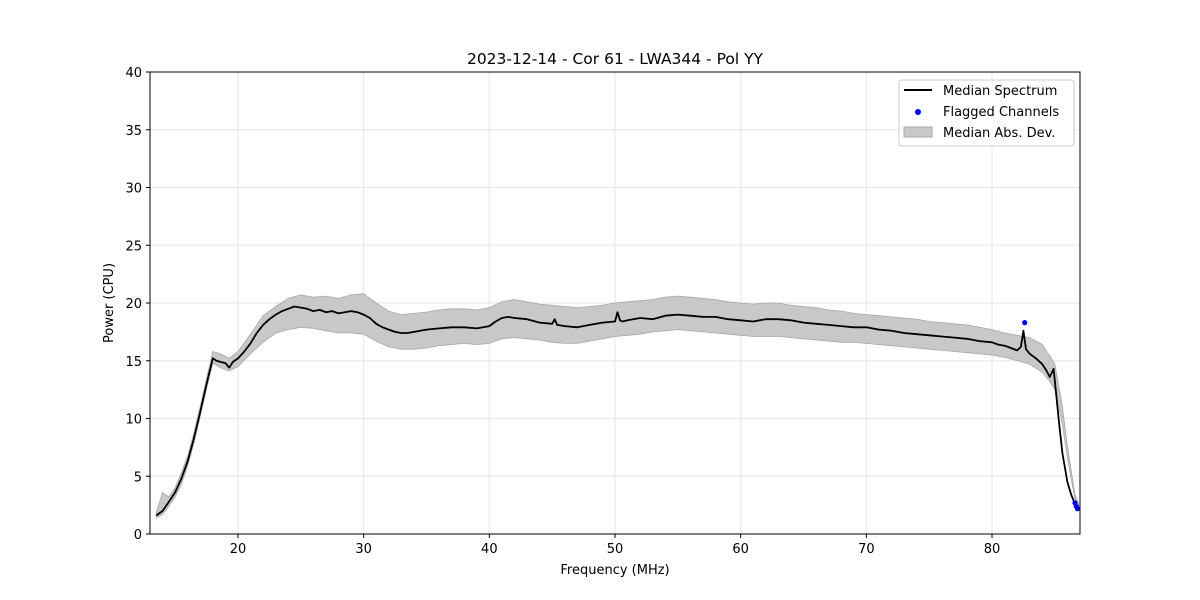 This screenshot has height=600, width=1200. I want to click on x-tick-label: 70, so click(866, 549).